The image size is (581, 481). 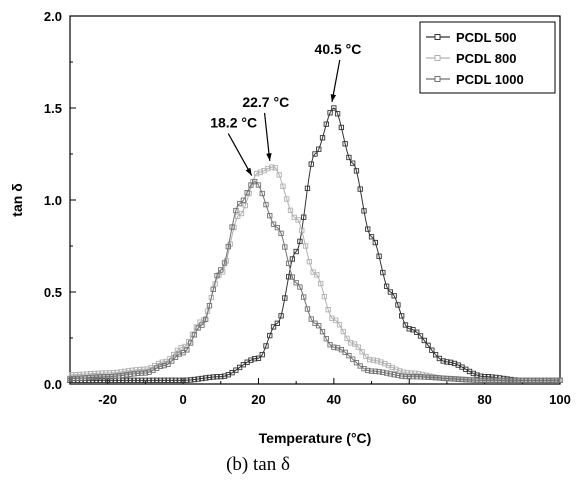 What do you see at coordinates (53, 384) in the screenshot?
I see `y-tick-label: 0.0` at bounding box center [53, 384].